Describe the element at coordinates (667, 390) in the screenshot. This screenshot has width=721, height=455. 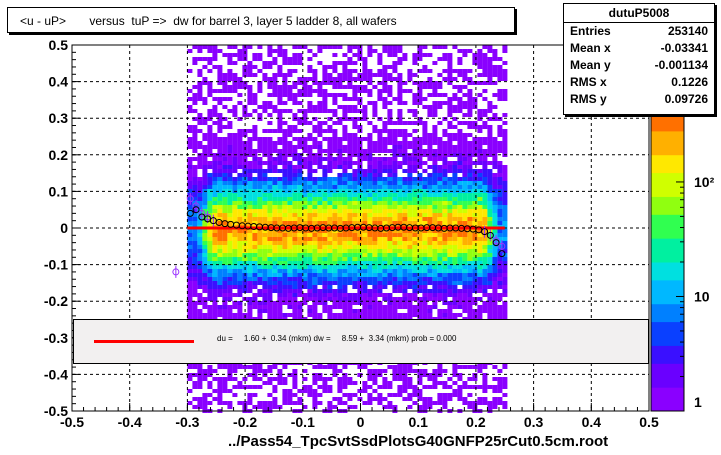
I see `colorbar-band` at that location.